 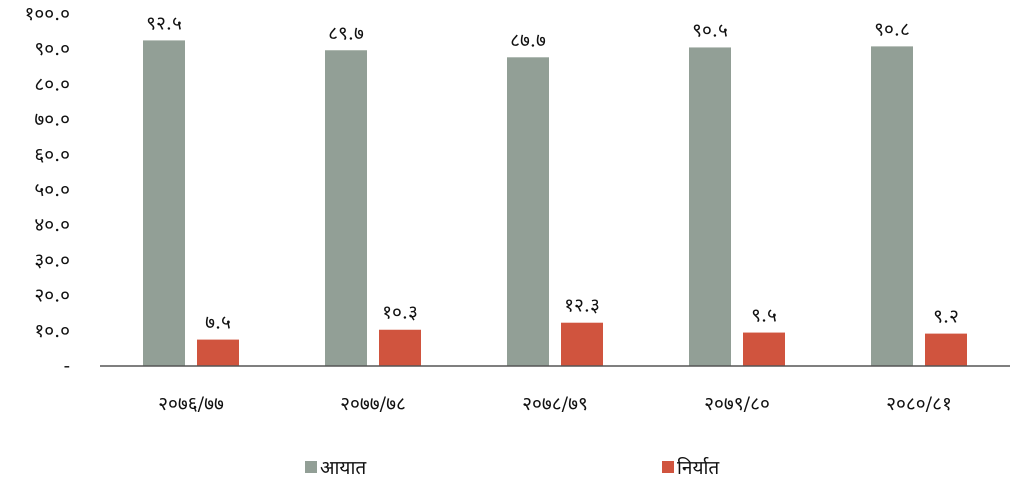 I want to click on data-label-import: ९०.५, so click(x=710, y=30).